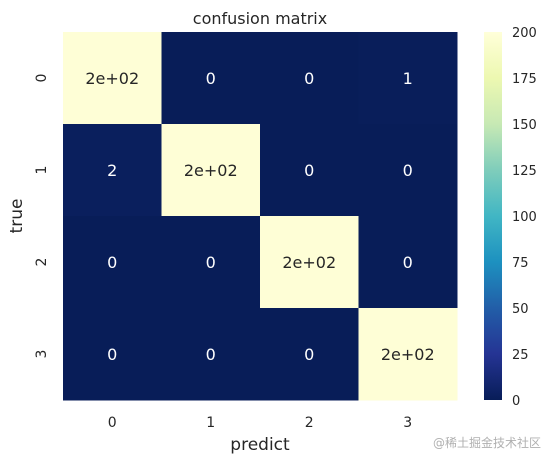  Describe the element at coordinates (516, 401) in the screenshot. I see `colorbar-tick-label: 0` at that location.